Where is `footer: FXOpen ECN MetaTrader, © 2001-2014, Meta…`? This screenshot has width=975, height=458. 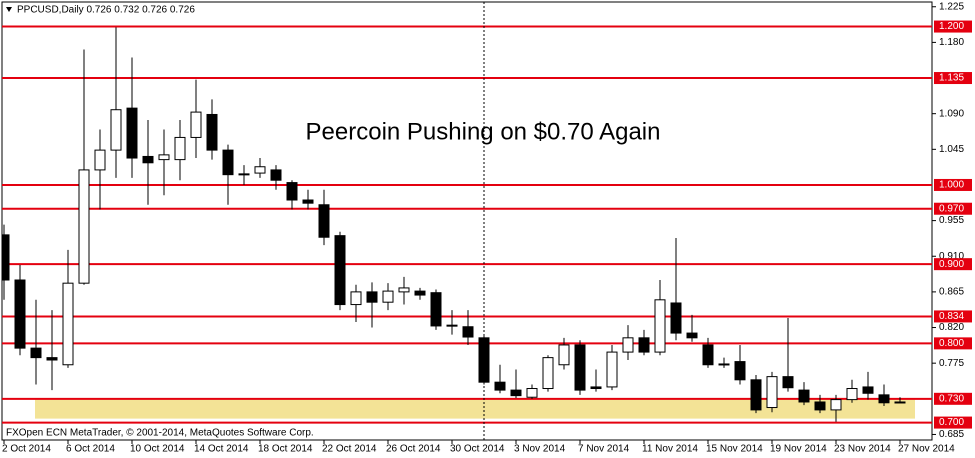 footer: FXOpen ECN MetaTrader, © 2001-2014, Meta… is located at coordinates (160, 433).